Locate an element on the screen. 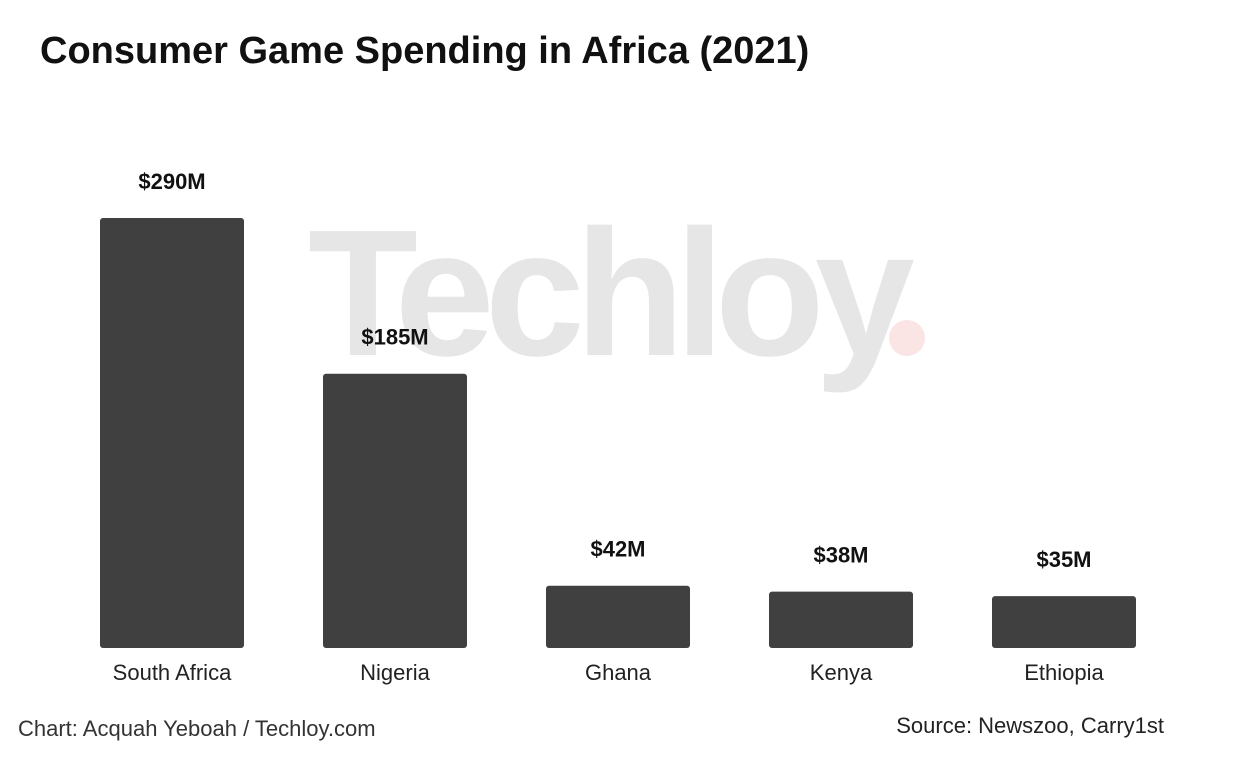  bar-south-africa is located at coordinates (172, 433).